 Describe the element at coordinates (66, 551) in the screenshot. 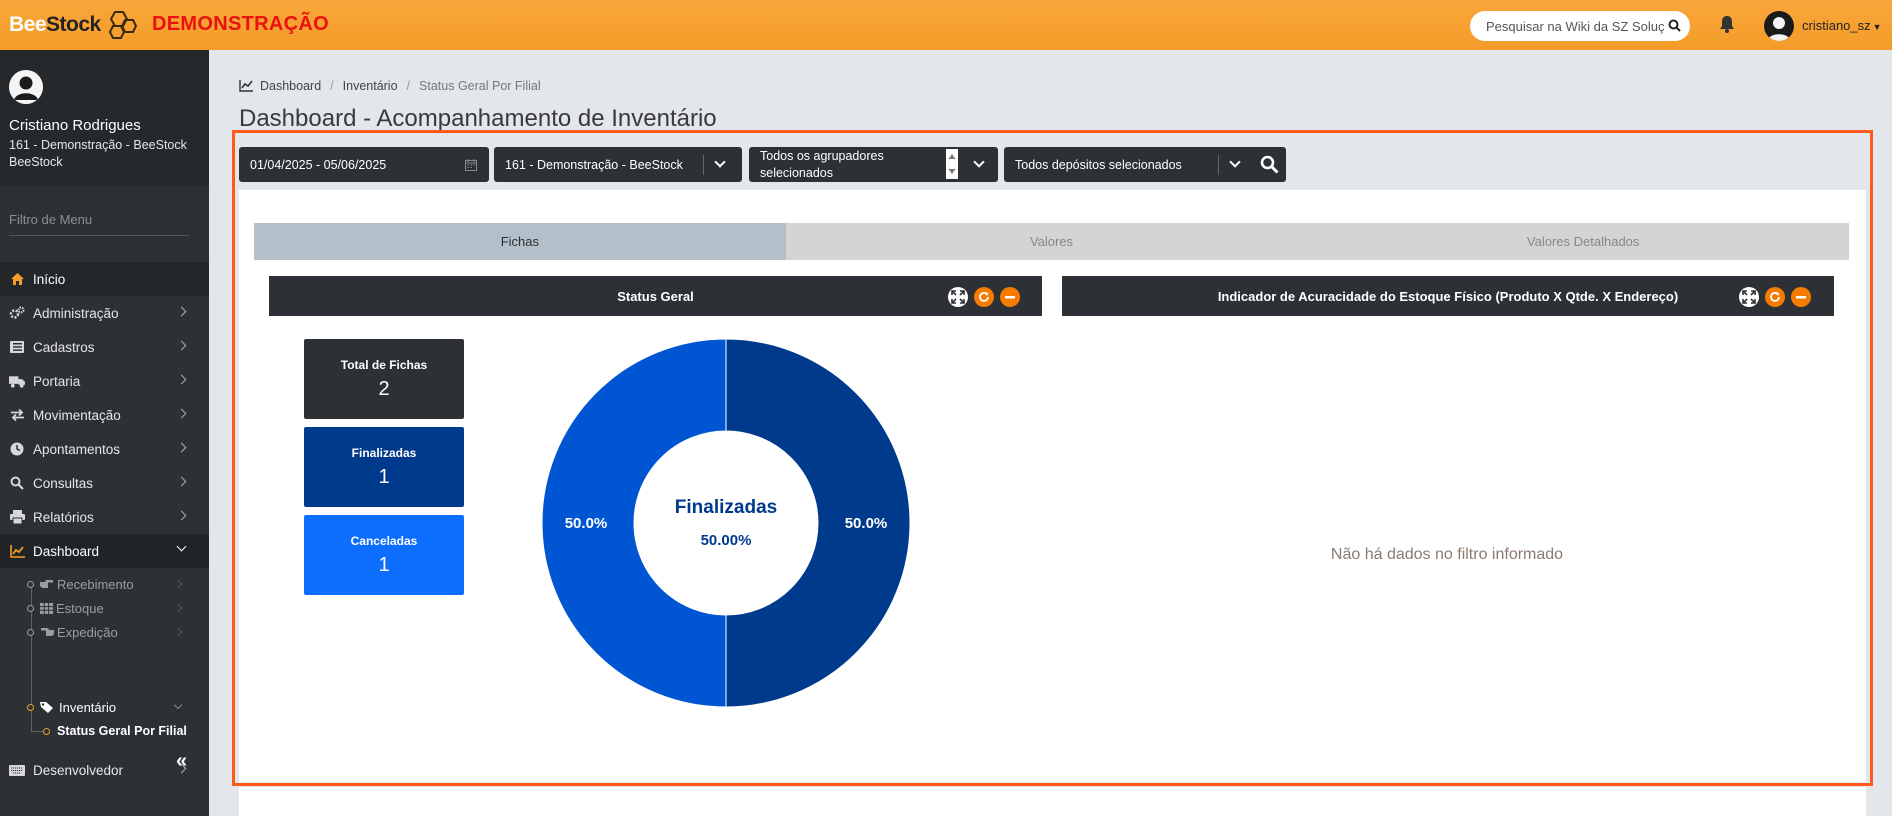

I see `sidebar-item-label: Dashboard` at that location.